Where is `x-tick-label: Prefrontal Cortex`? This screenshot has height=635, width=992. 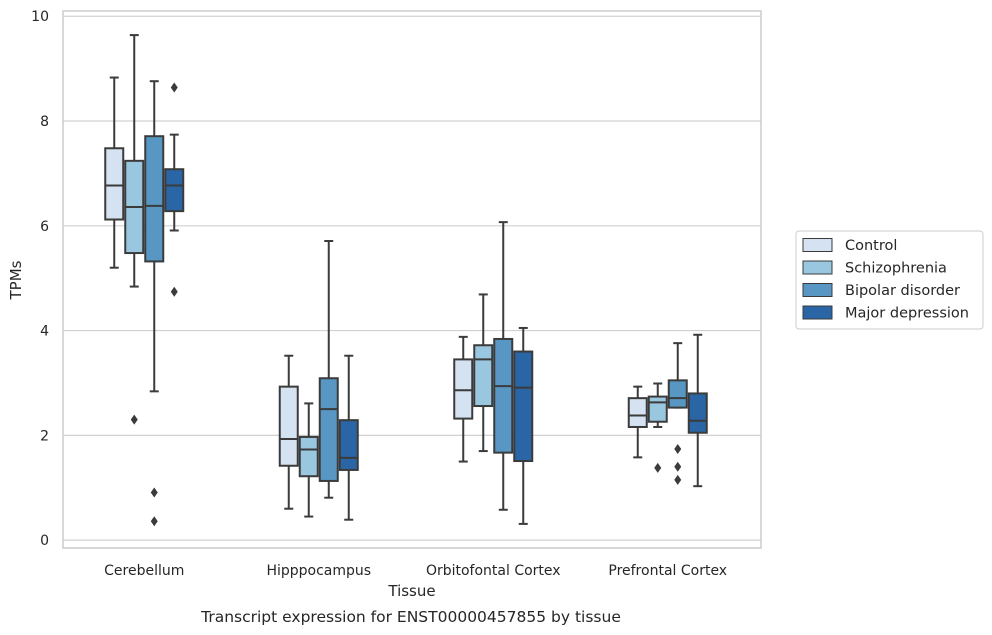 x-tick-label: Prefrontal Cortex is located at coordinates (667, 571).